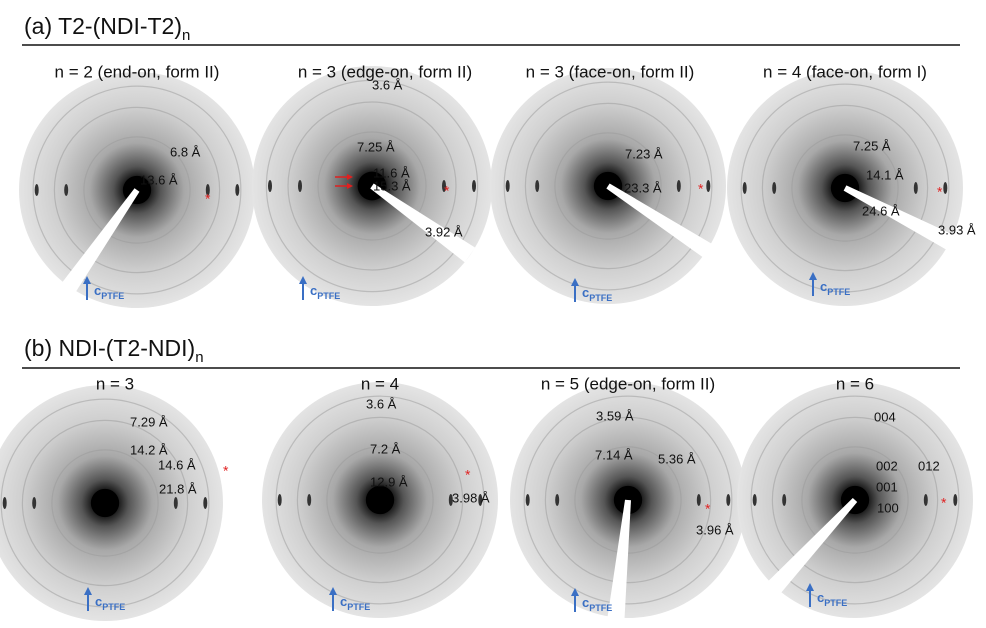 This screenshot has width=986, height=628. Describe the element at coordinates (614, 454) in the screenshot. I see `d-spacing-label: 7.14 Å` at that location.